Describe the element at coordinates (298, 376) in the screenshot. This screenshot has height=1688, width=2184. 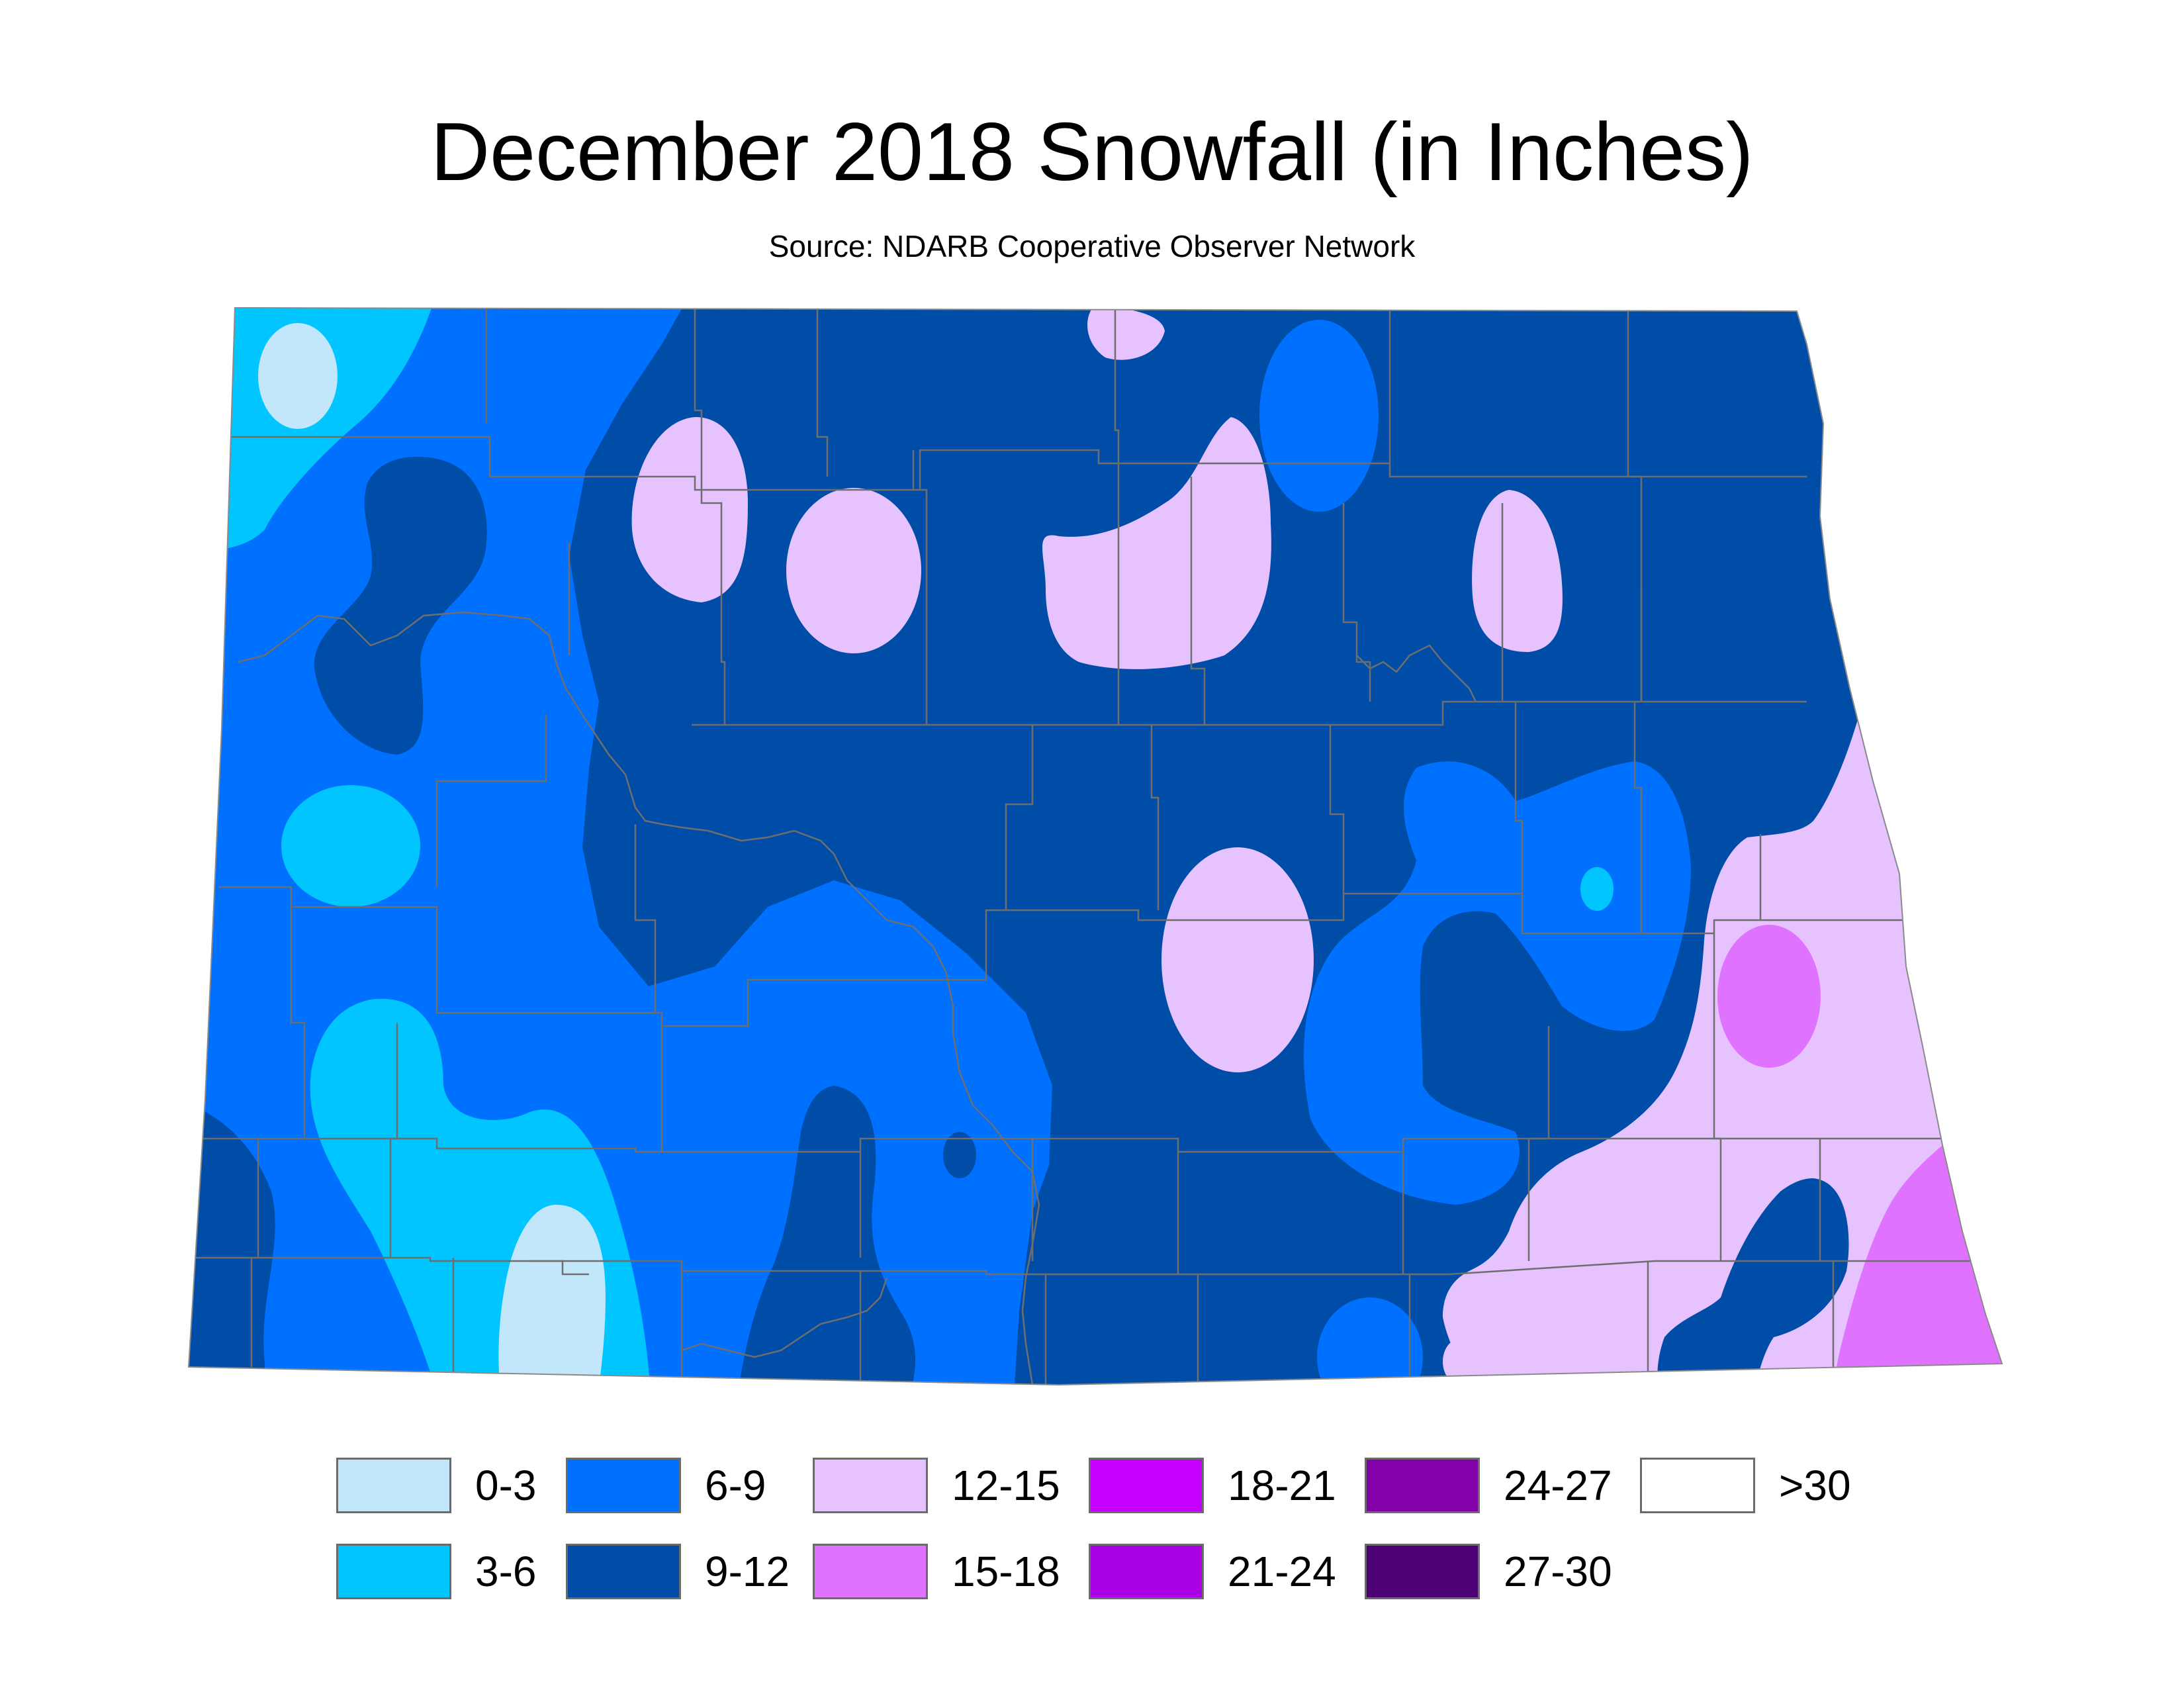
I see `zone-0-3-nw` at that location.